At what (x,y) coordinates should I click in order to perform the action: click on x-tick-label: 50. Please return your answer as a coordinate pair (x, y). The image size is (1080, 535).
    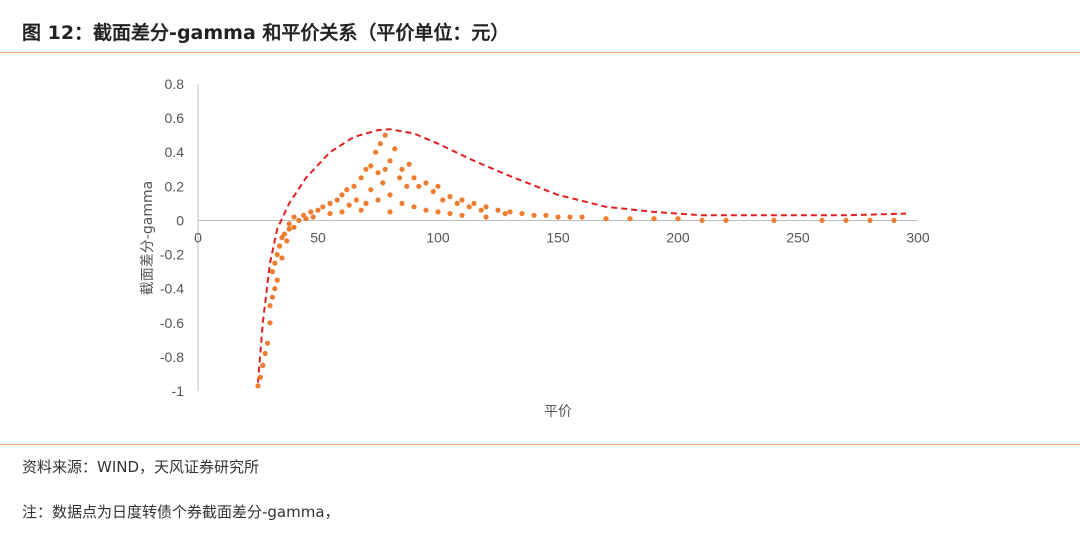
    Looking at the image, I should click on (318, 237).